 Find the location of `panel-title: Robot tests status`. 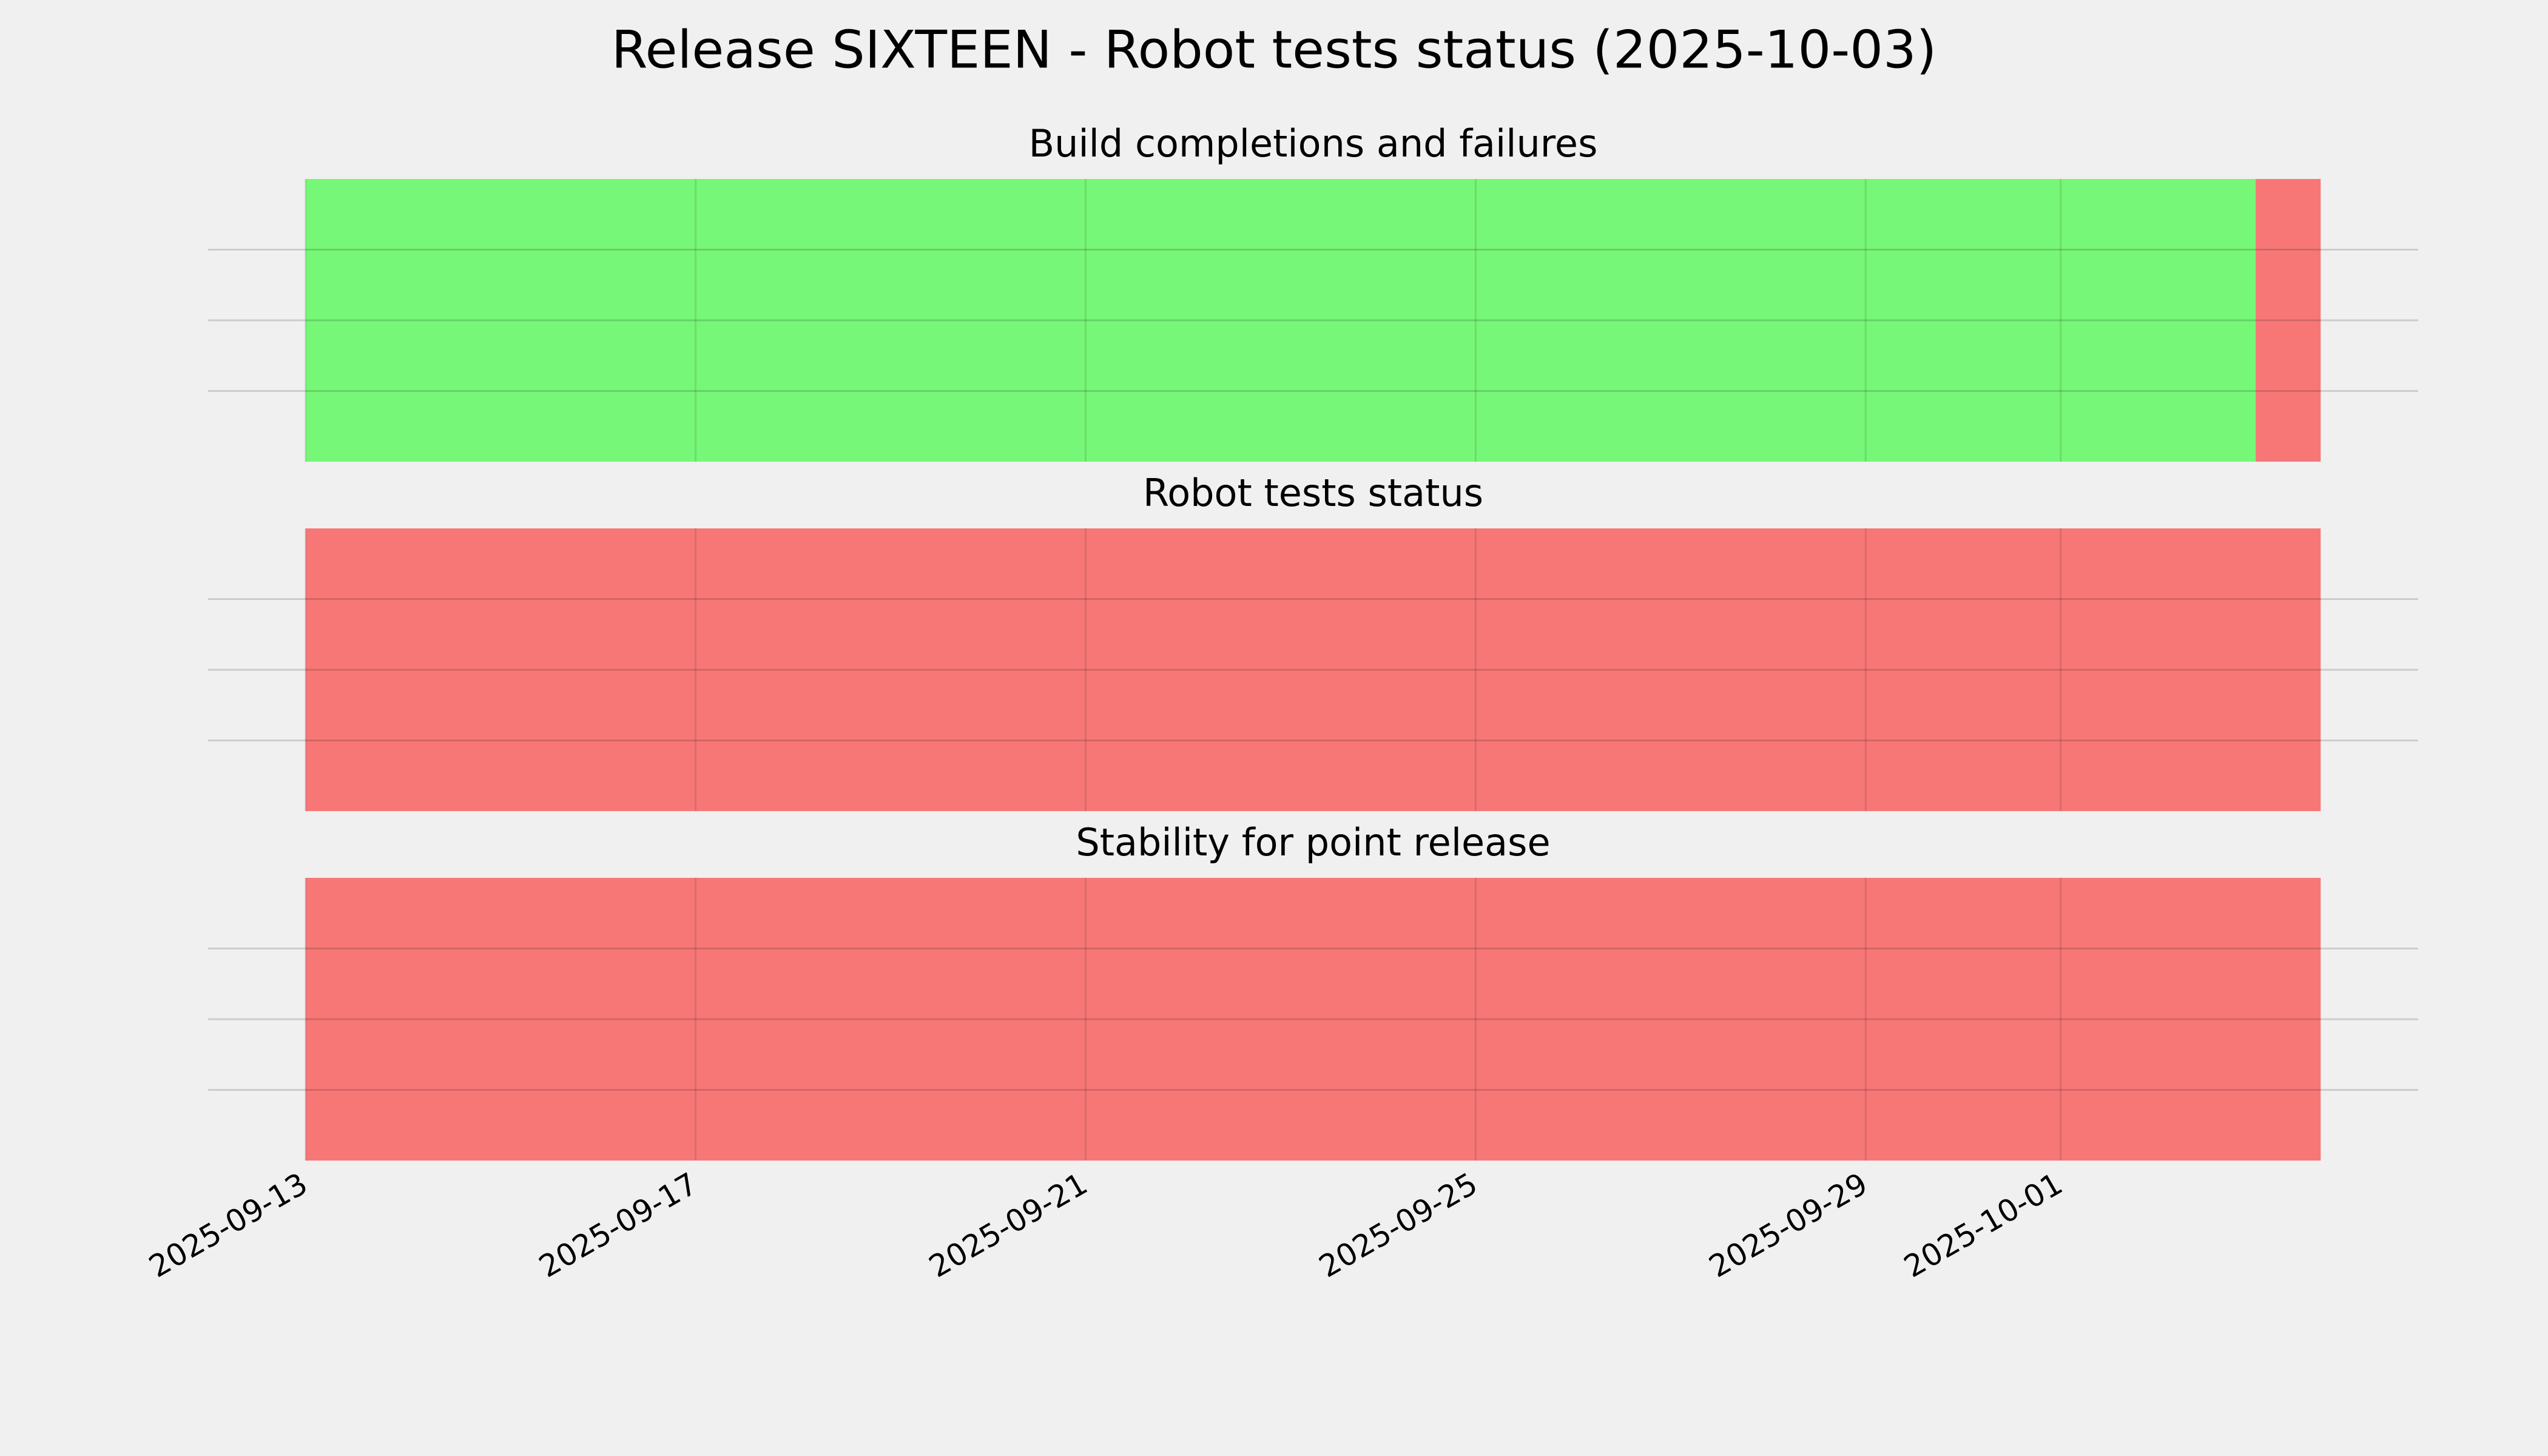

panel-title: Robot tests status is located at coordinates (1313, 493).